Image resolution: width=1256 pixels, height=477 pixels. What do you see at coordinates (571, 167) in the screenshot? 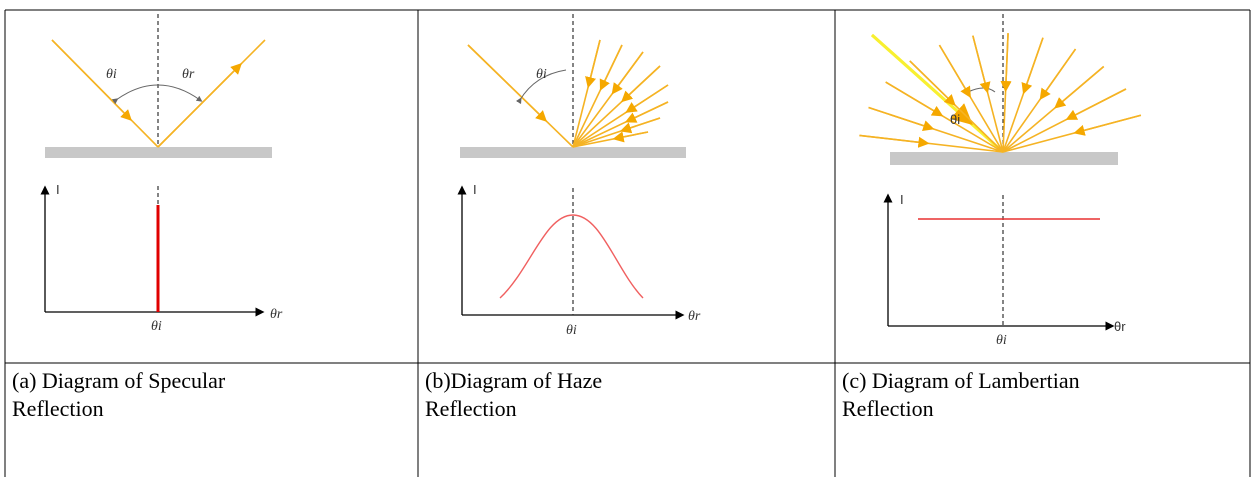
I see `haze-diagram` at bounding box center [571, 167].